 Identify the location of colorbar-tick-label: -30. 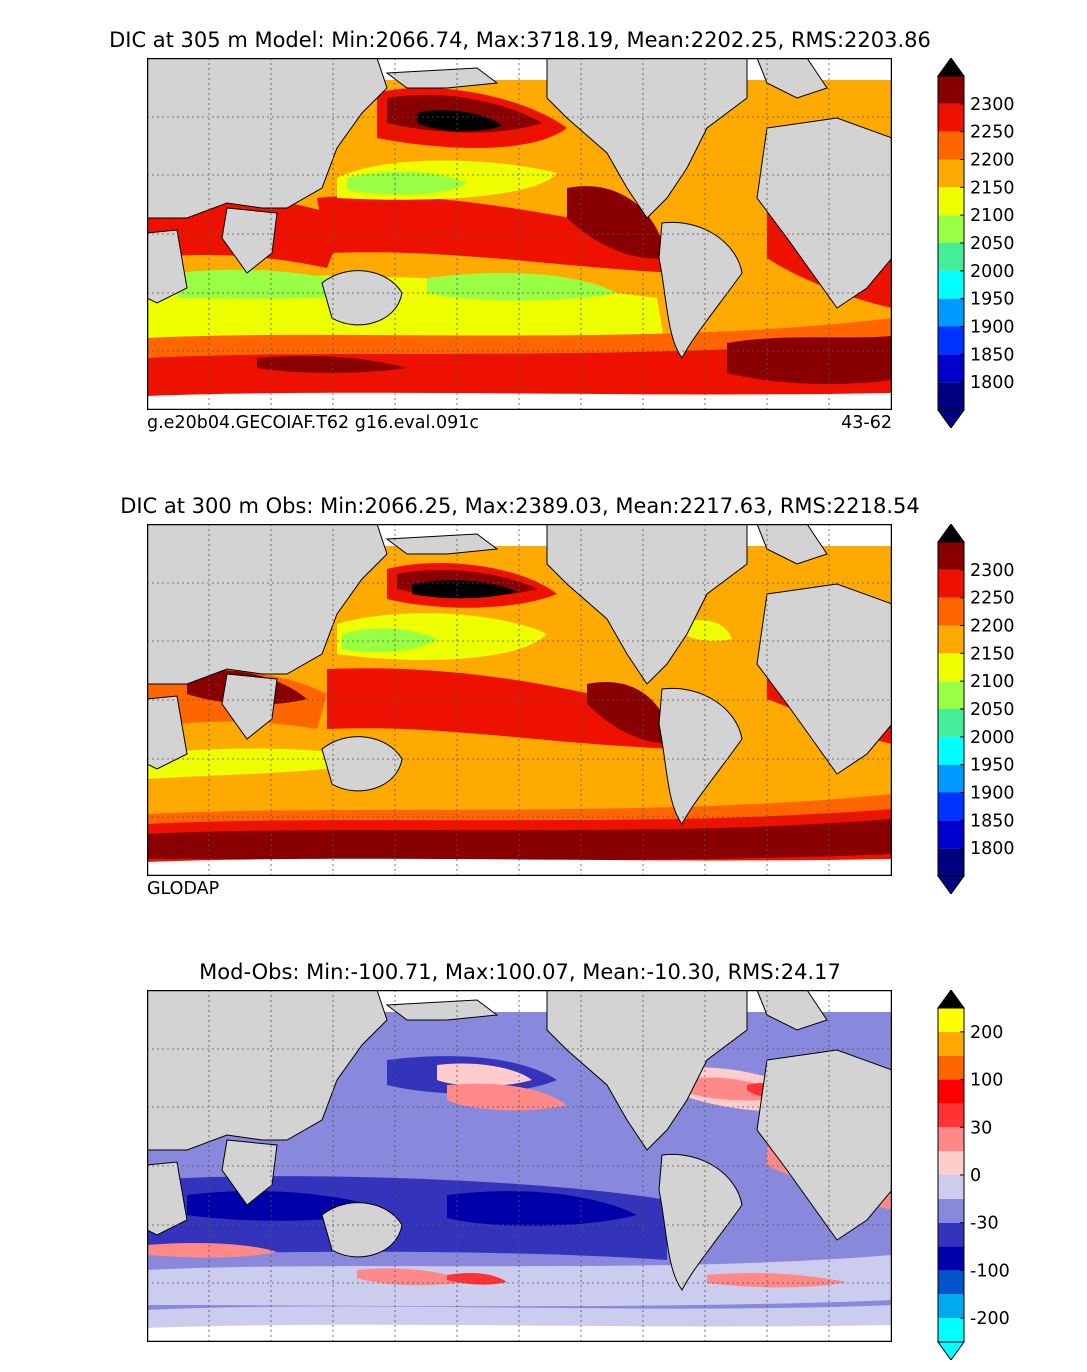
(984, 1224).